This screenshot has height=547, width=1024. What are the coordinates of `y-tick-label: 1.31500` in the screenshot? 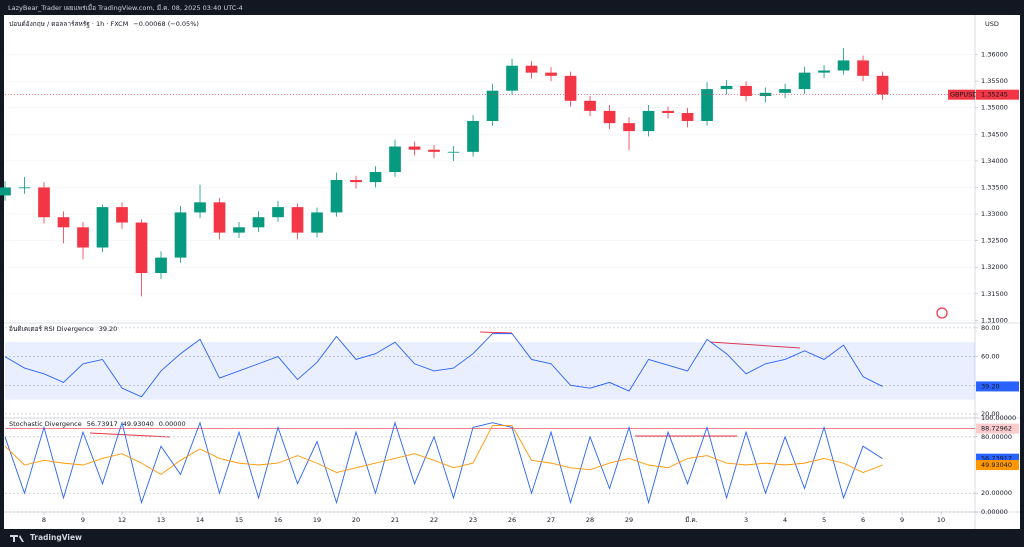 It's located at (994, 294).